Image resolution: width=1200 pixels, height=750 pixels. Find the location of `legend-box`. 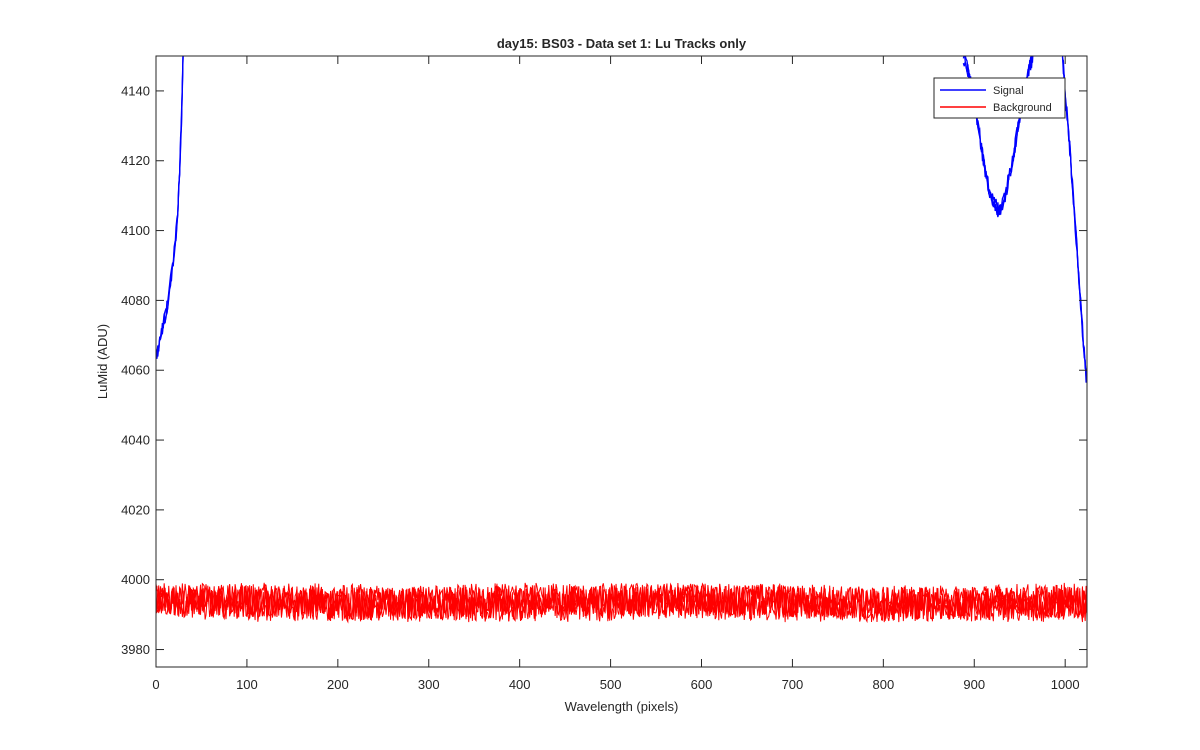

legend-box is located at coordinates (999, 98).